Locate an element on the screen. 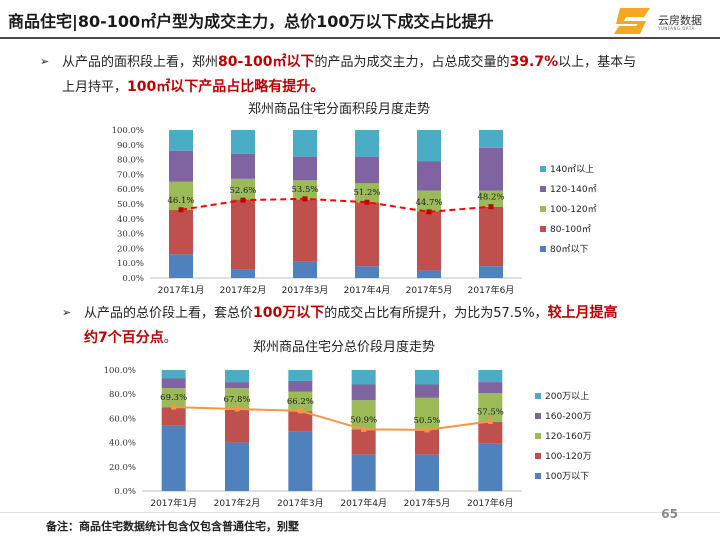 The width and height of the screenshot is (720, 540). x-tick-label: 2017年6月 is located at coordinates (491, 290).